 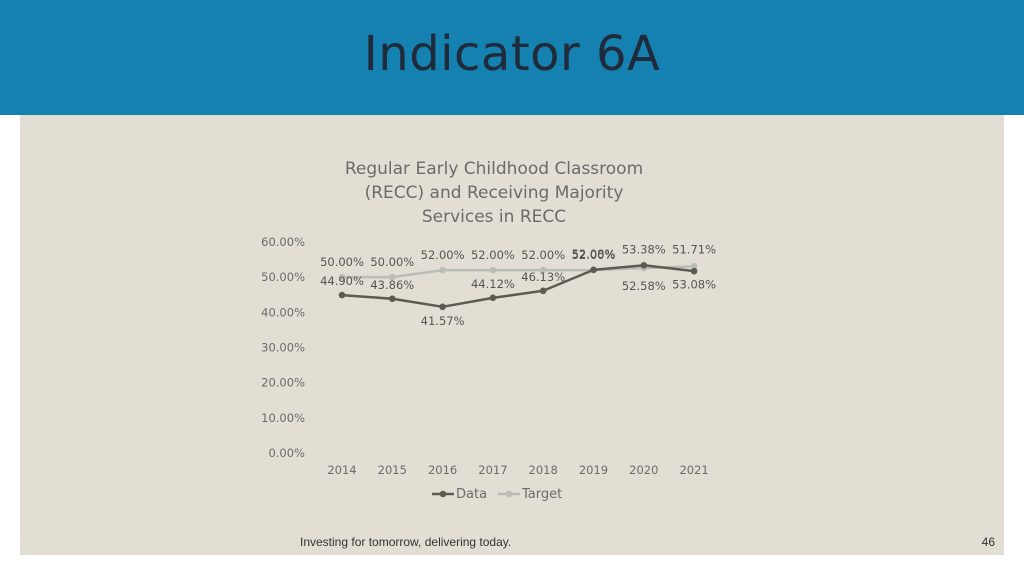 I want to click on chart-title-line: (RECC) and Receiving Majority, so click(x=494, y=193).